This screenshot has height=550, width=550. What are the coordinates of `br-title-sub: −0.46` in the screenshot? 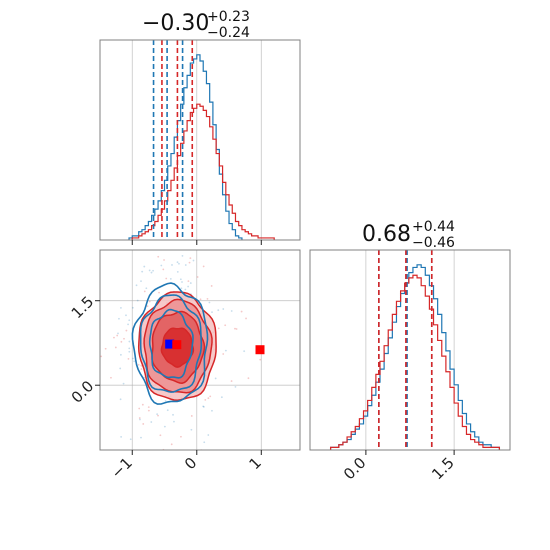 It's located at (433, 243).